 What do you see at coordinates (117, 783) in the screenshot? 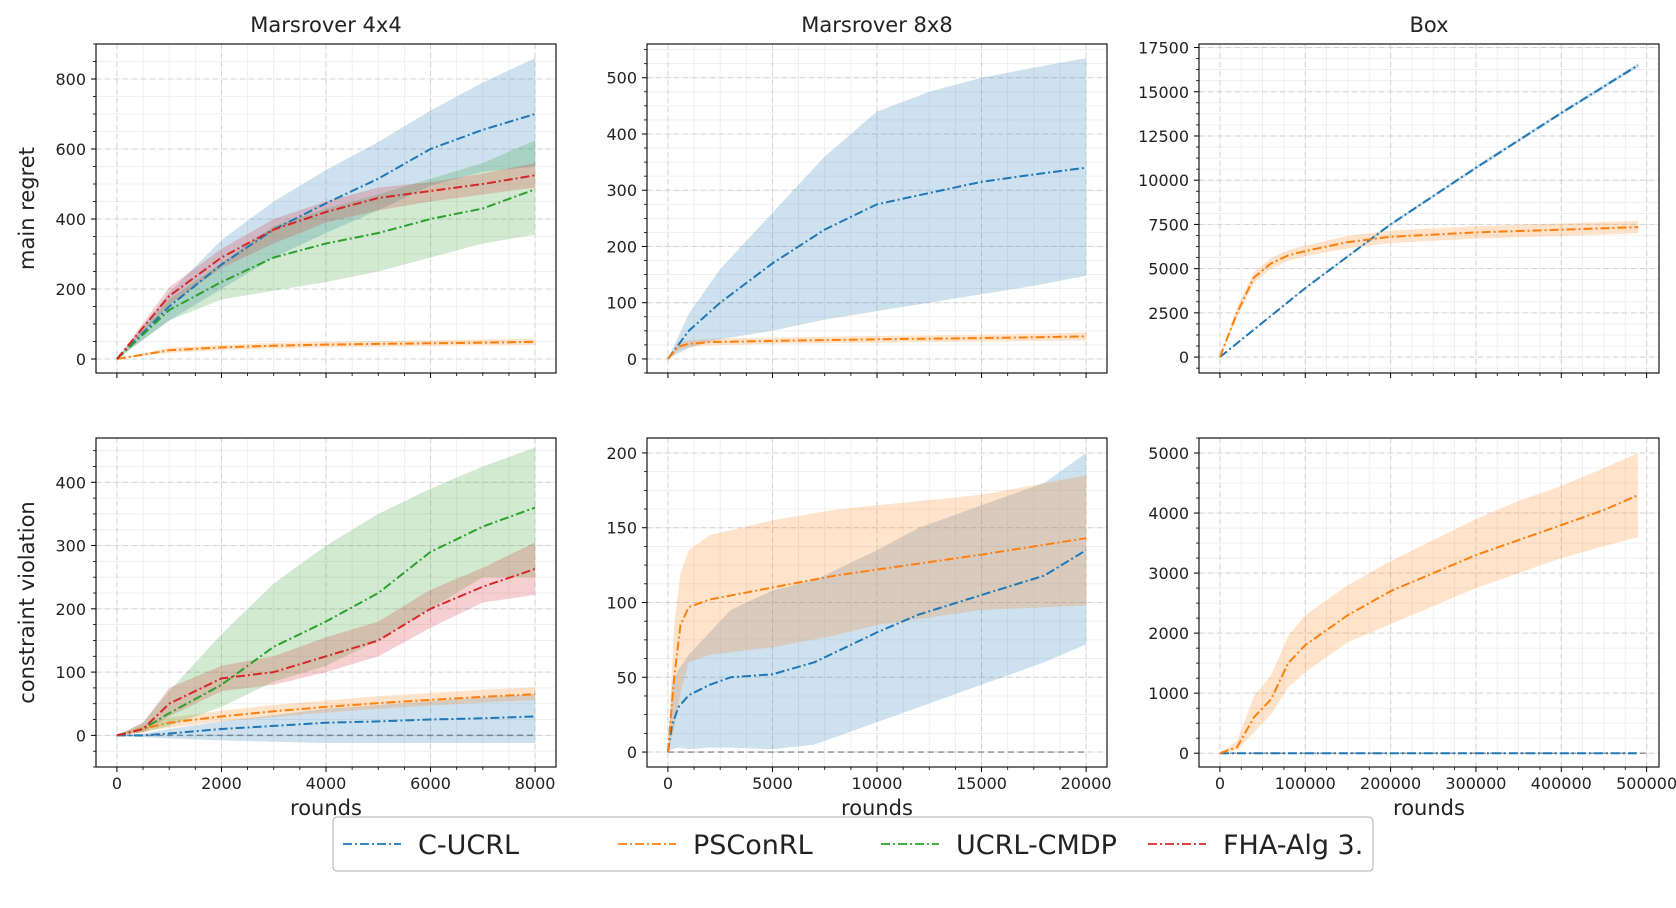
I see `panel-r1-c0-xtick-label: 0` at bounding box center [117, 783].